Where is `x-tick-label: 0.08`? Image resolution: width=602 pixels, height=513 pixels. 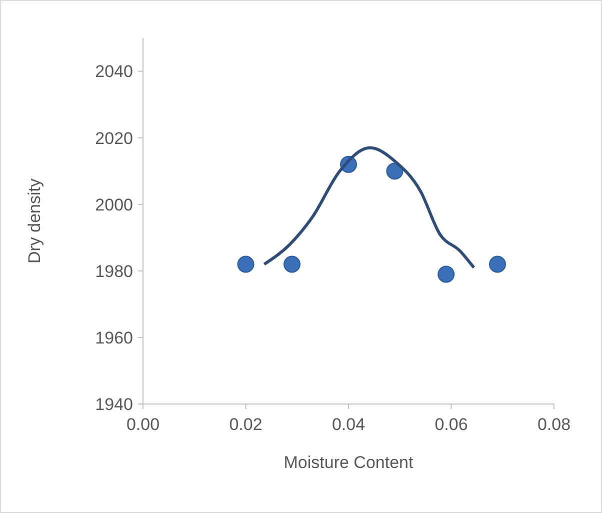
x-tick-label: 0.08 is located at coordinates (554, 424).